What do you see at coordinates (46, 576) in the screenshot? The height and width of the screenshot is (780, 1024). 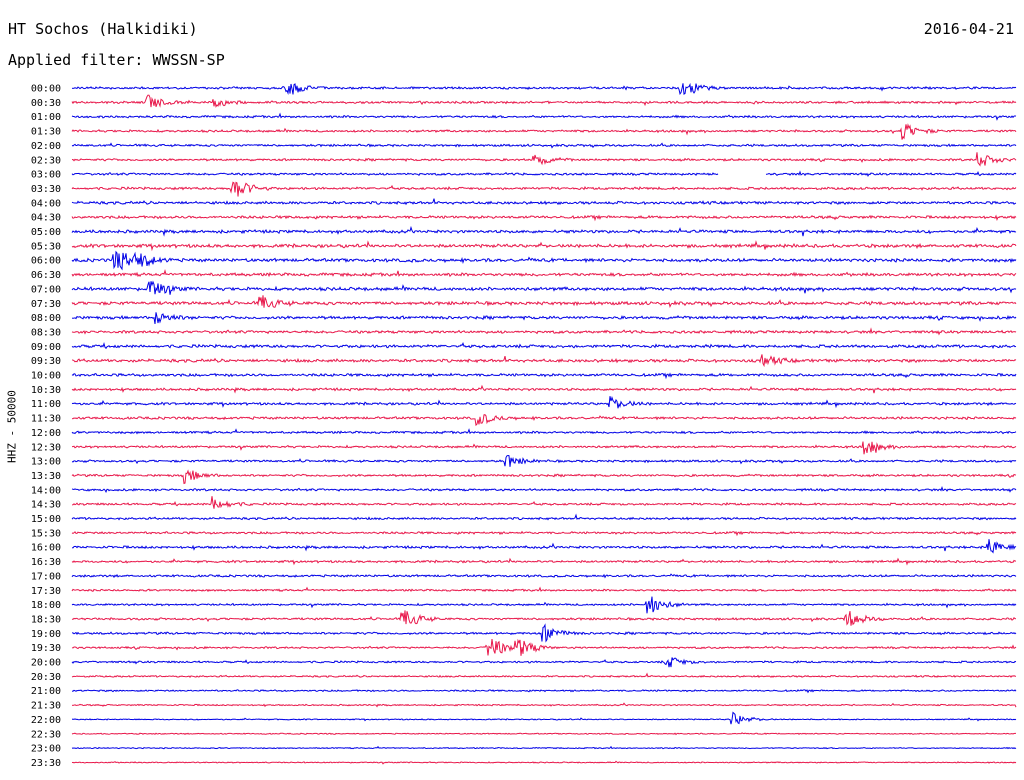 I see `row-label-1700: 17:00` at bounding box center [46, 576].